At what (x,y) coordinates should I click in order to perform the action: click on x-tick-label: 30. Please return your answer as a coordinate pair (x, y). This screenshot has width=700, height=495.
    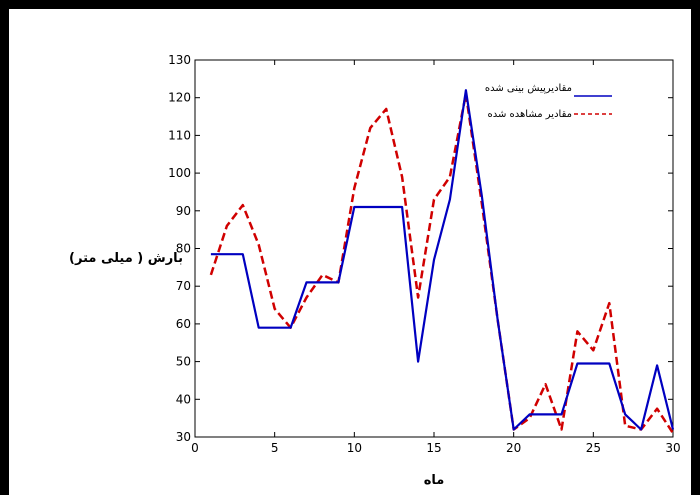
    Looking at the image, I should click on (672, 448).